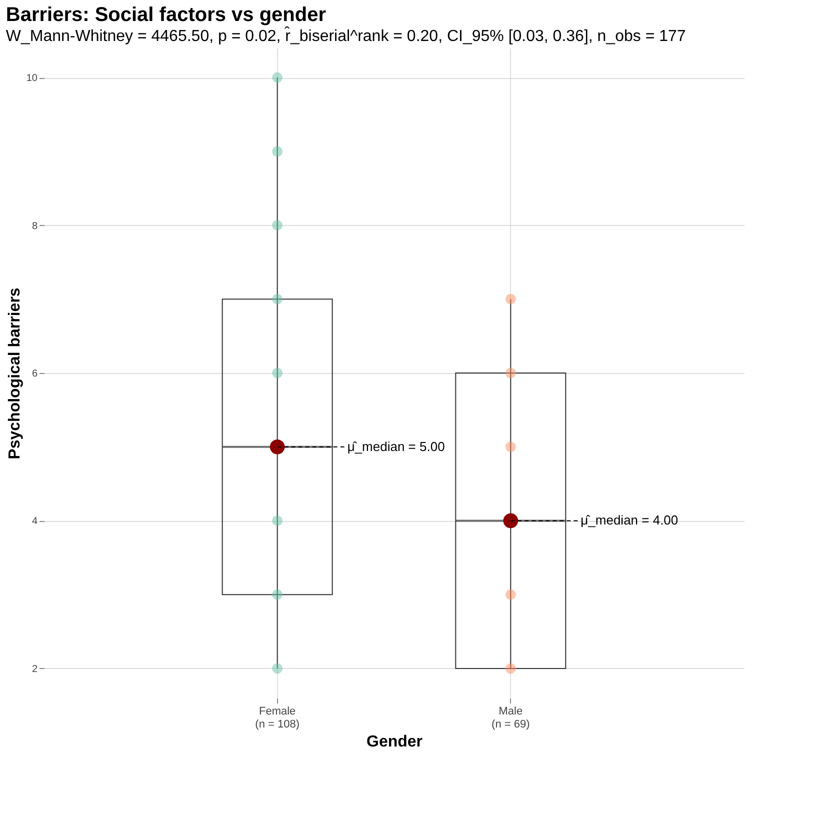 Image resolution: width=828 pixels, height=836 pixels. I want to click on x-axis-title: Gender, so click(394, 742).